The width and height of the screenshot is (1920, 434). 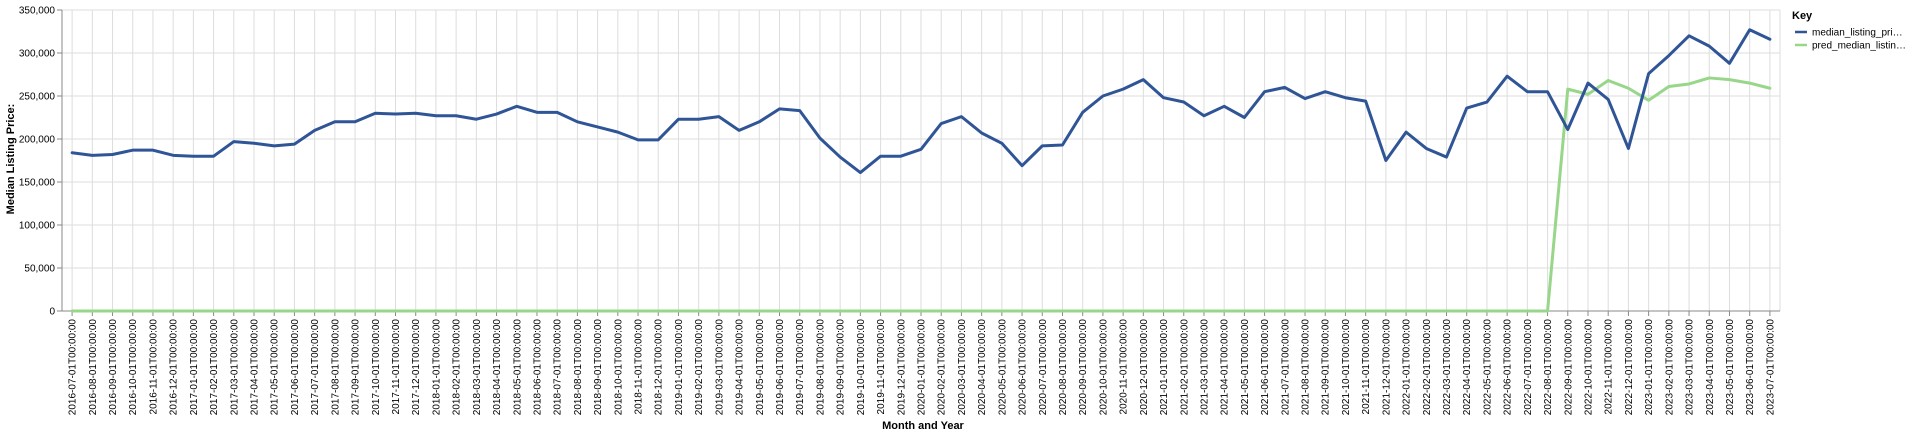 I want to click on x-tick-label: 2020-10-01T00:00:00, so click(x=1103, y=367).